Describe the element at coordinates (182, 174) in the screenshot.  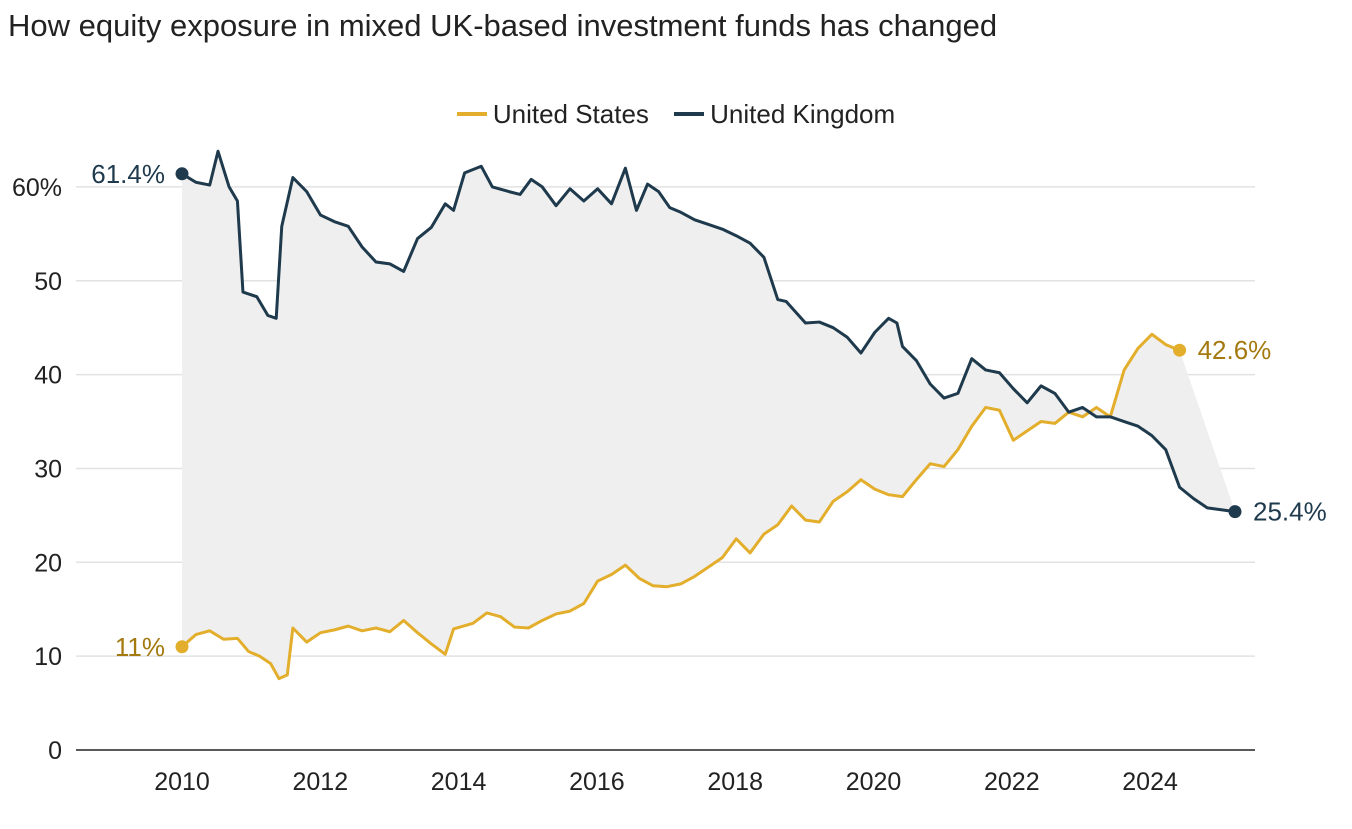
I see `series-start-dot-united-kingdom` at that location.